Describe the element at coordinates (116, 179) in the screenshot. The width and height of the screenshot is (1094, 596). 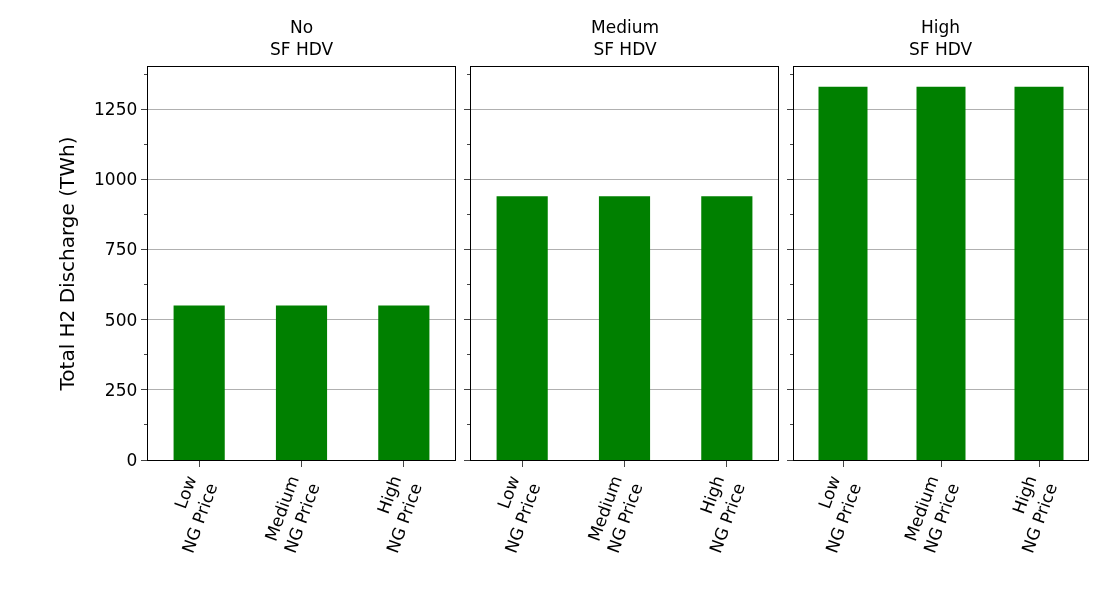
I see `y-tick-label: 1000` at that location.